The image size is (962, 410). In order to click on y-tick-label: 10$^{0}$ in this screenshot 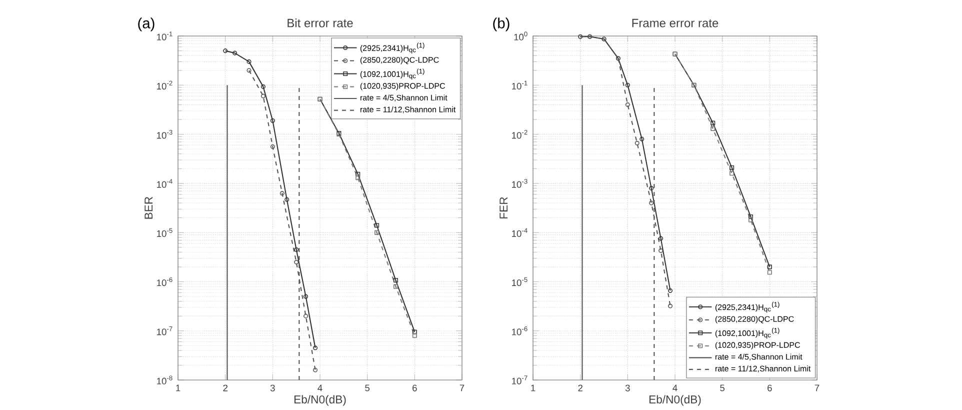, I will do `click(521, 36)`.